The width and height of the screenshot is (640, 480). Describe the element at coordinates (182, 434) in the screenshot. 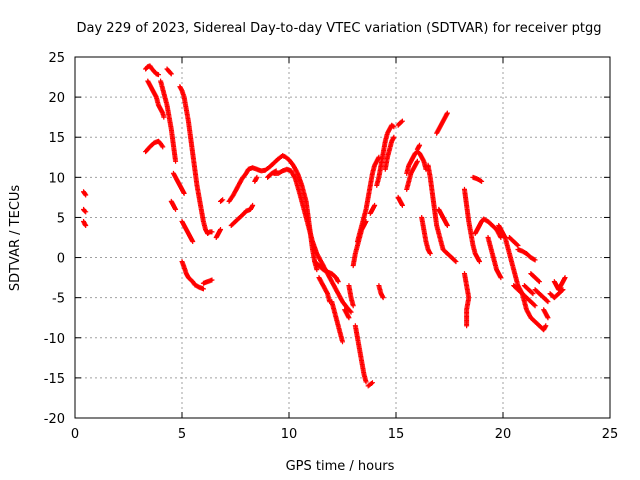

I see `x-tick-label: 5` at that location.